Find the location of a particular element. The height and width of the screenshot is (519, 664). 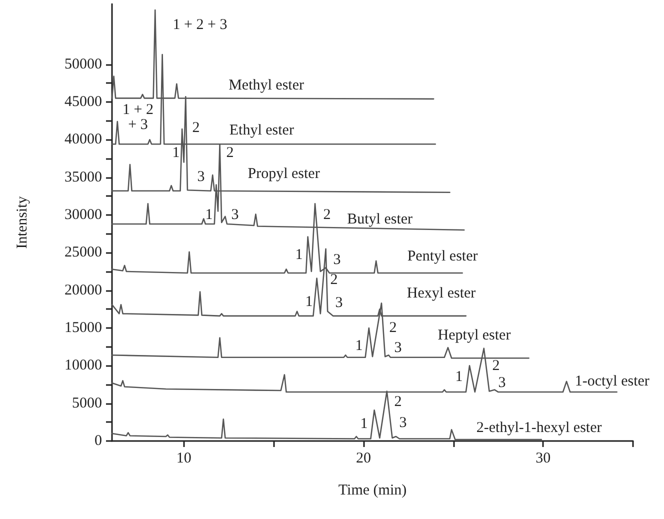

y-tick-label: 50000 is located at coordinates (83, 64).